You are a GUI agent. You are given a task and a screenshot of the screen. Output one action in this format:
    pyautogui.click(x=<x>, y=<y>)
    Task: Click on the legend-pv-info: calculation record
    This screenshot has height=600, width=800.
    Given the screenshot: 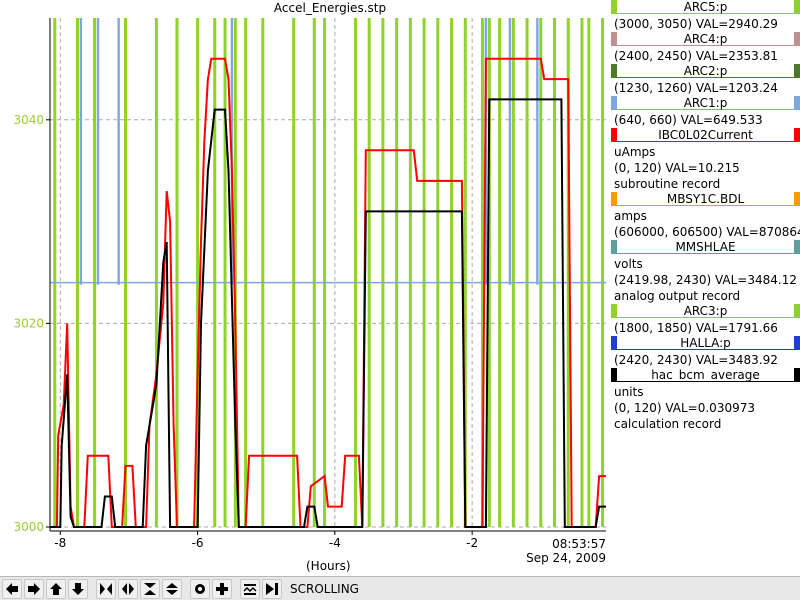 What is the action you would take?
    pyautogui.click(x=668, y=424)
    